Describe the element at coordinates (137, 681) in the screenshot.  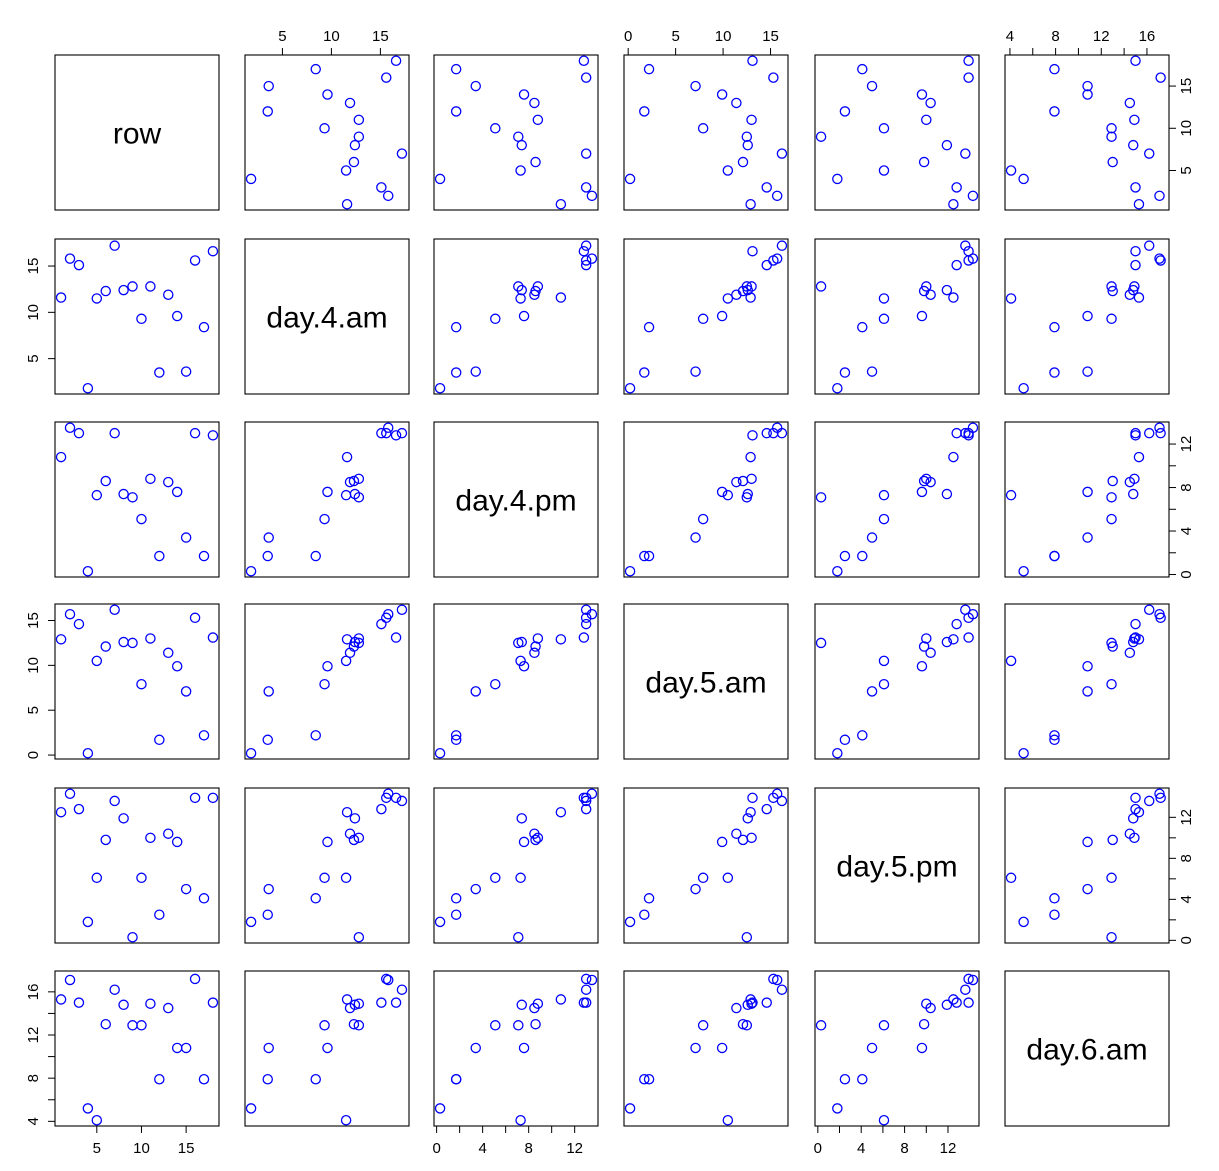
I see `panel-day-5-am-vs-row` at that location.